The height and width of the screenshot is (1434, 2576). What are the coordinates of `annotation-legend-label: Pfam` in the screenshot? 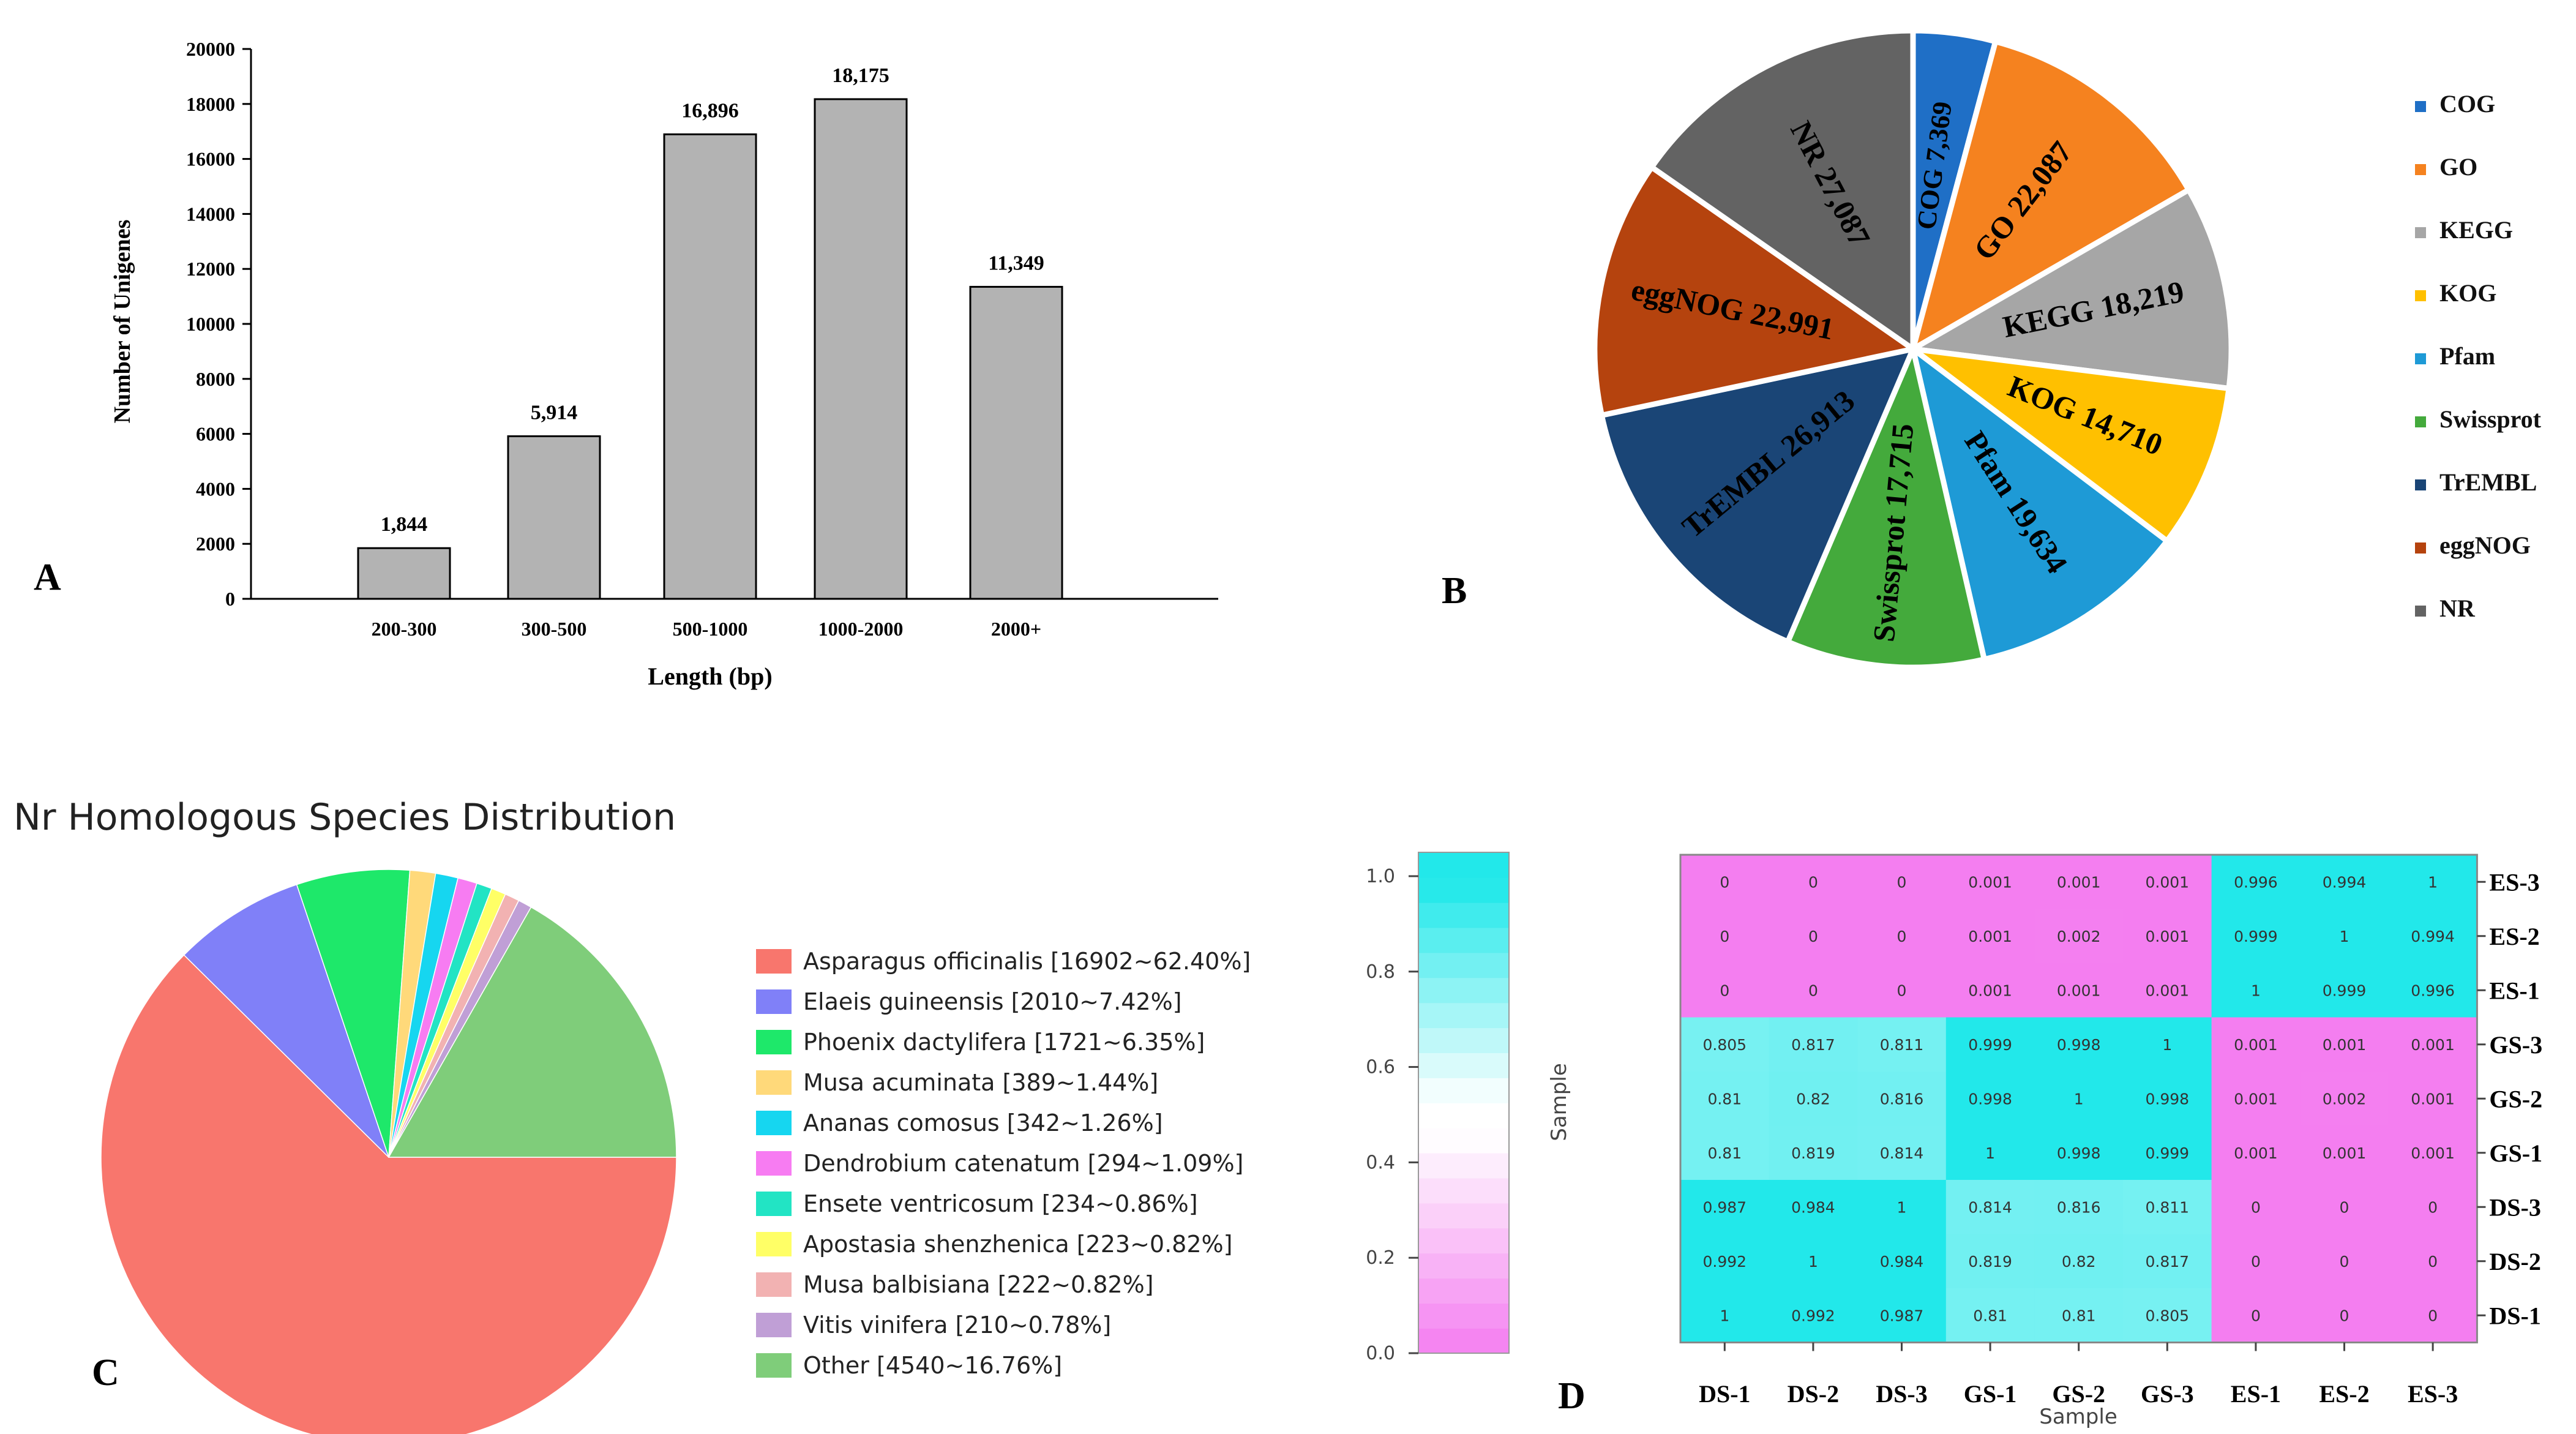 It's located at (2467, 356).